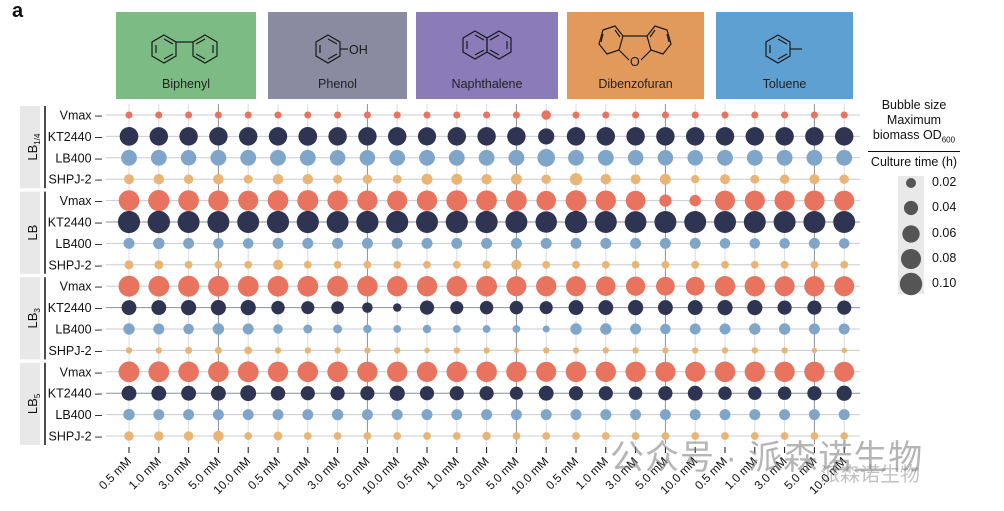  I want to click on legend-item-label: 0.08, so click(944, 258).